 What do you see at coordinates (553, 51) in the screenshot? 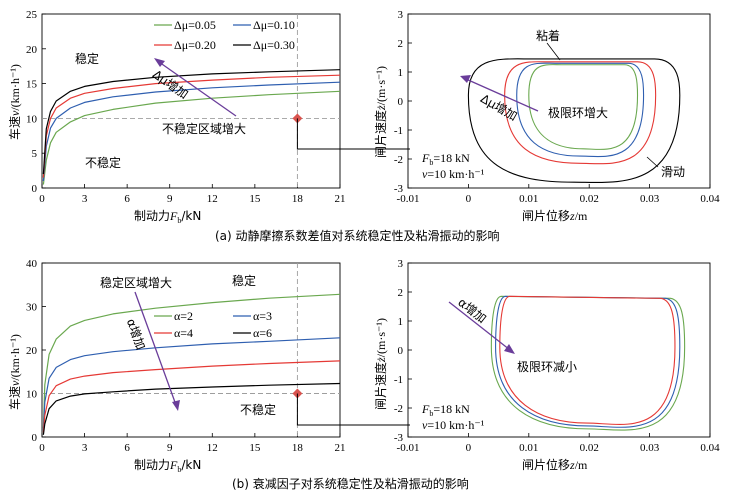
I see `stick-pointer` at bounding box center [553, 51].